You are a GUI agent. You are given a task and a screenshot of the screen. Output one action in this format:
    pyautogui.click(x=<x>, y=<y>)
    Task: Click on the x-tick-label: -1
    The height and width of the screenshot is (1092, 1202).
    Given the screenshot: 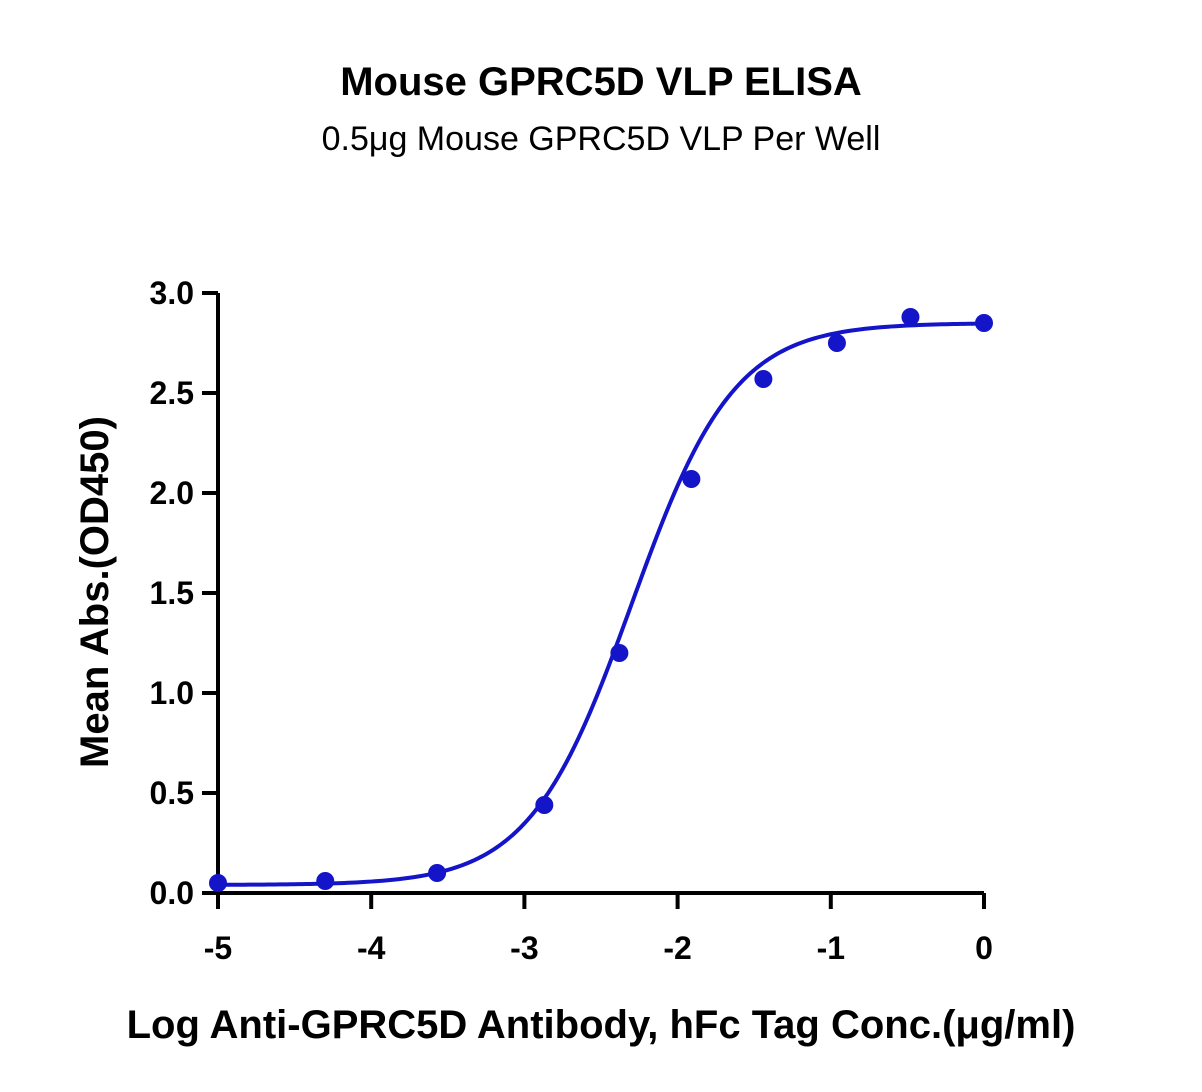 What is the action you would take?
    pyautogui.click(x=831, y=948)
    